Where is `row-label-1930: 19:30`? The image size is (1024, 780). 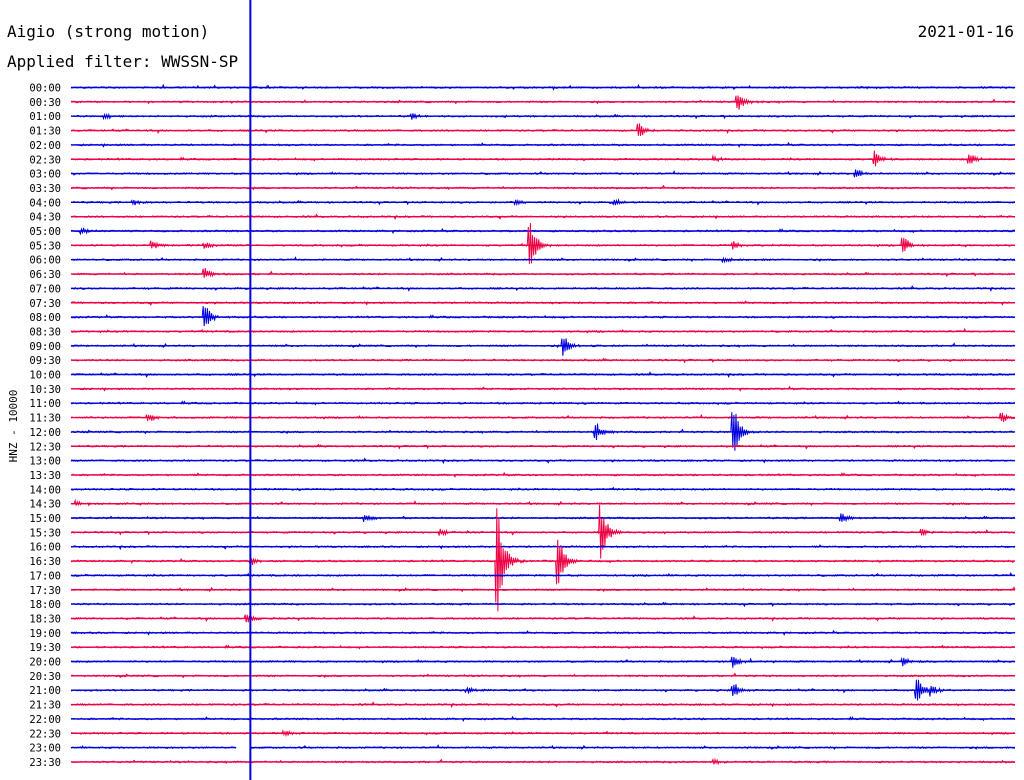 row-label-1930: 19:30 is located at coordinates (45, 648).